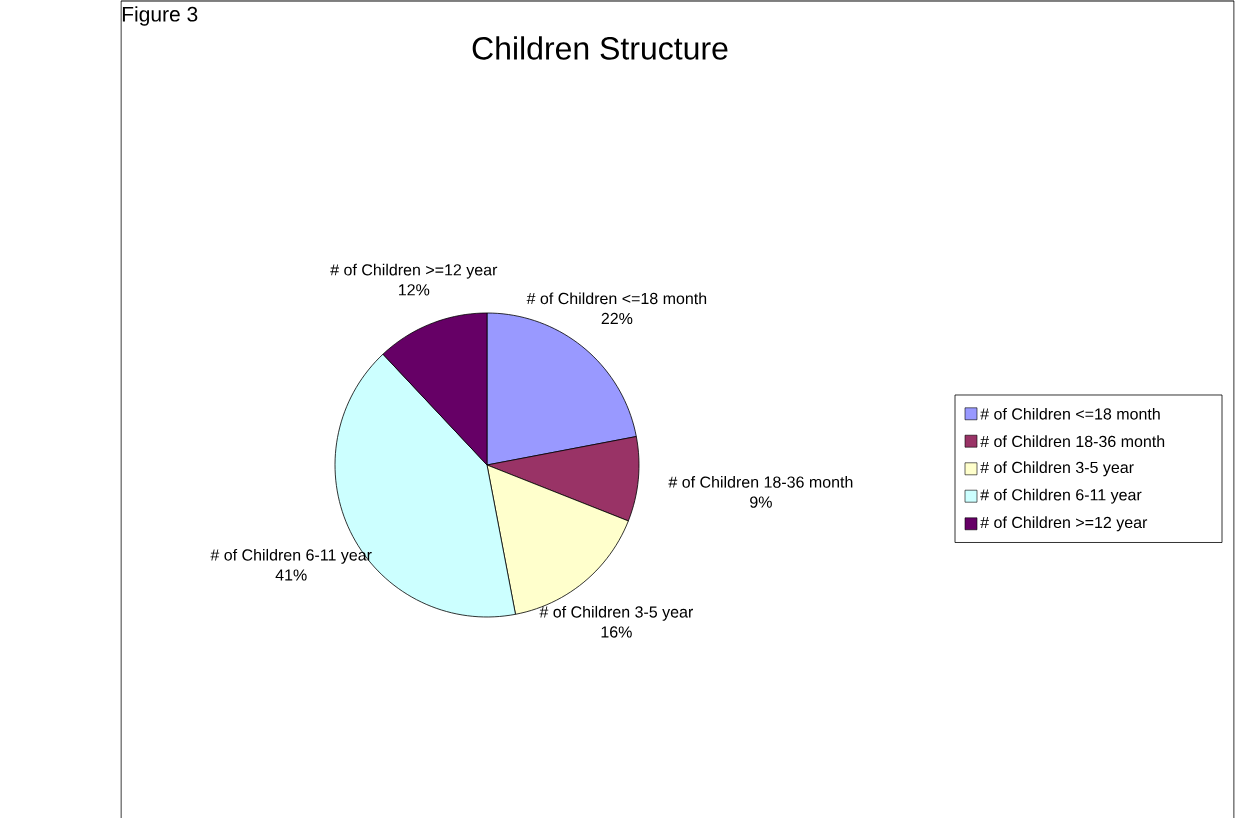  What do you see at coordinates (616, 298) in the screenshot?
I see `slice-label: # of Children <=18 month` at bounding box center [616, 298].